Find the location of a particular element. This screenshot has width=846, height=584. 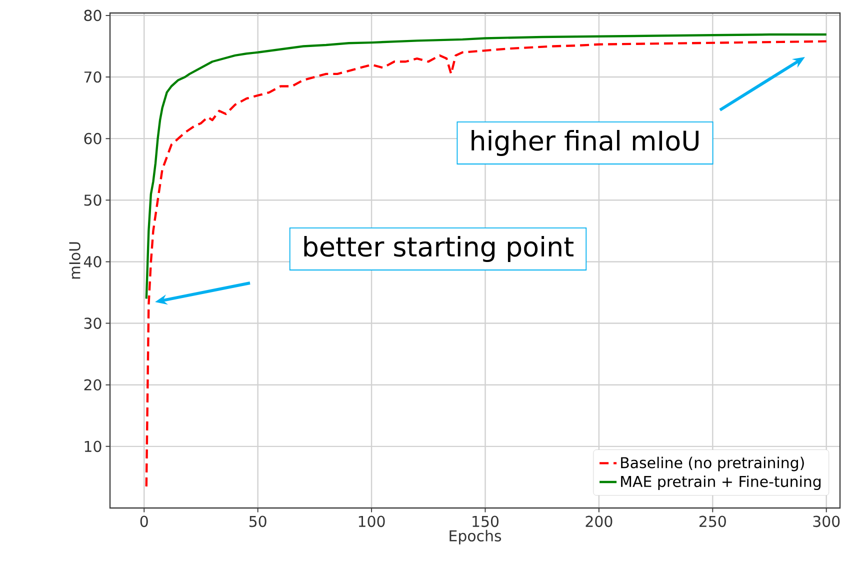

x-axis-title: Epochs is located at coordinates (476, 537).